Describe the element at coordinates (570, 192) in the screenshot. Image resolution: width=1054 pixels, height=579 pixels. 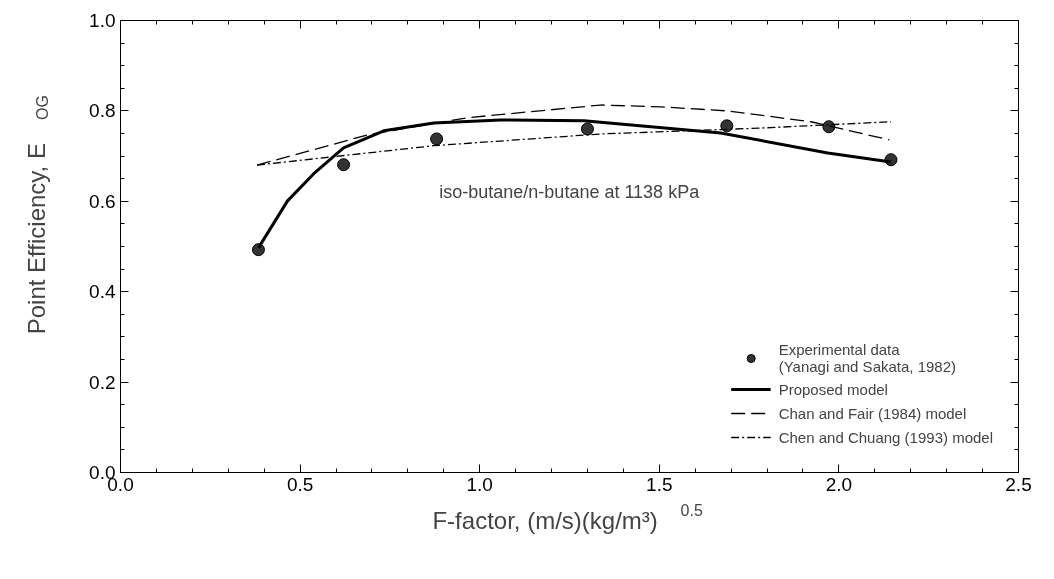
I see `annotation: iso-butane/n-butane at 1138 kPa` at that location.